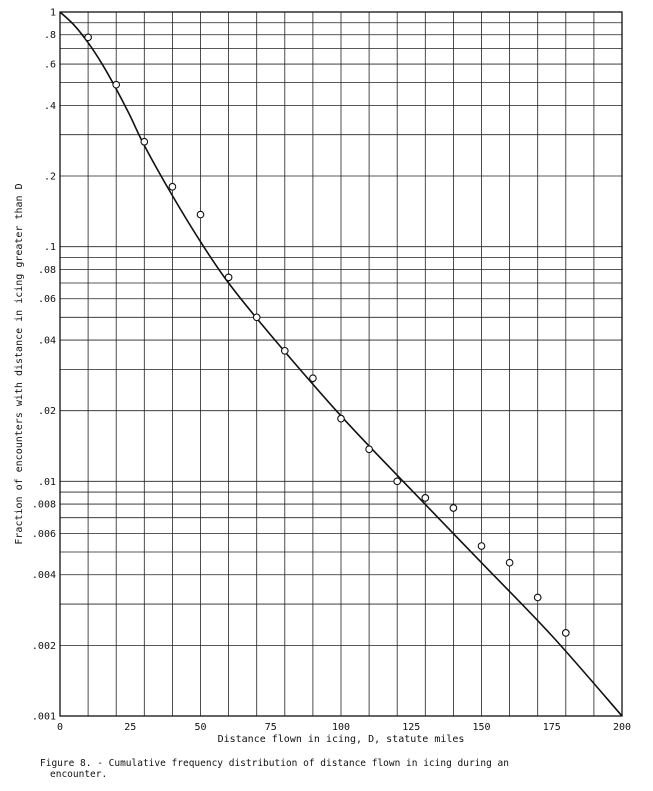  Describe the element at coordinates (50, 35) in the screenshot. I see `y-tick-label: .8` at that location.